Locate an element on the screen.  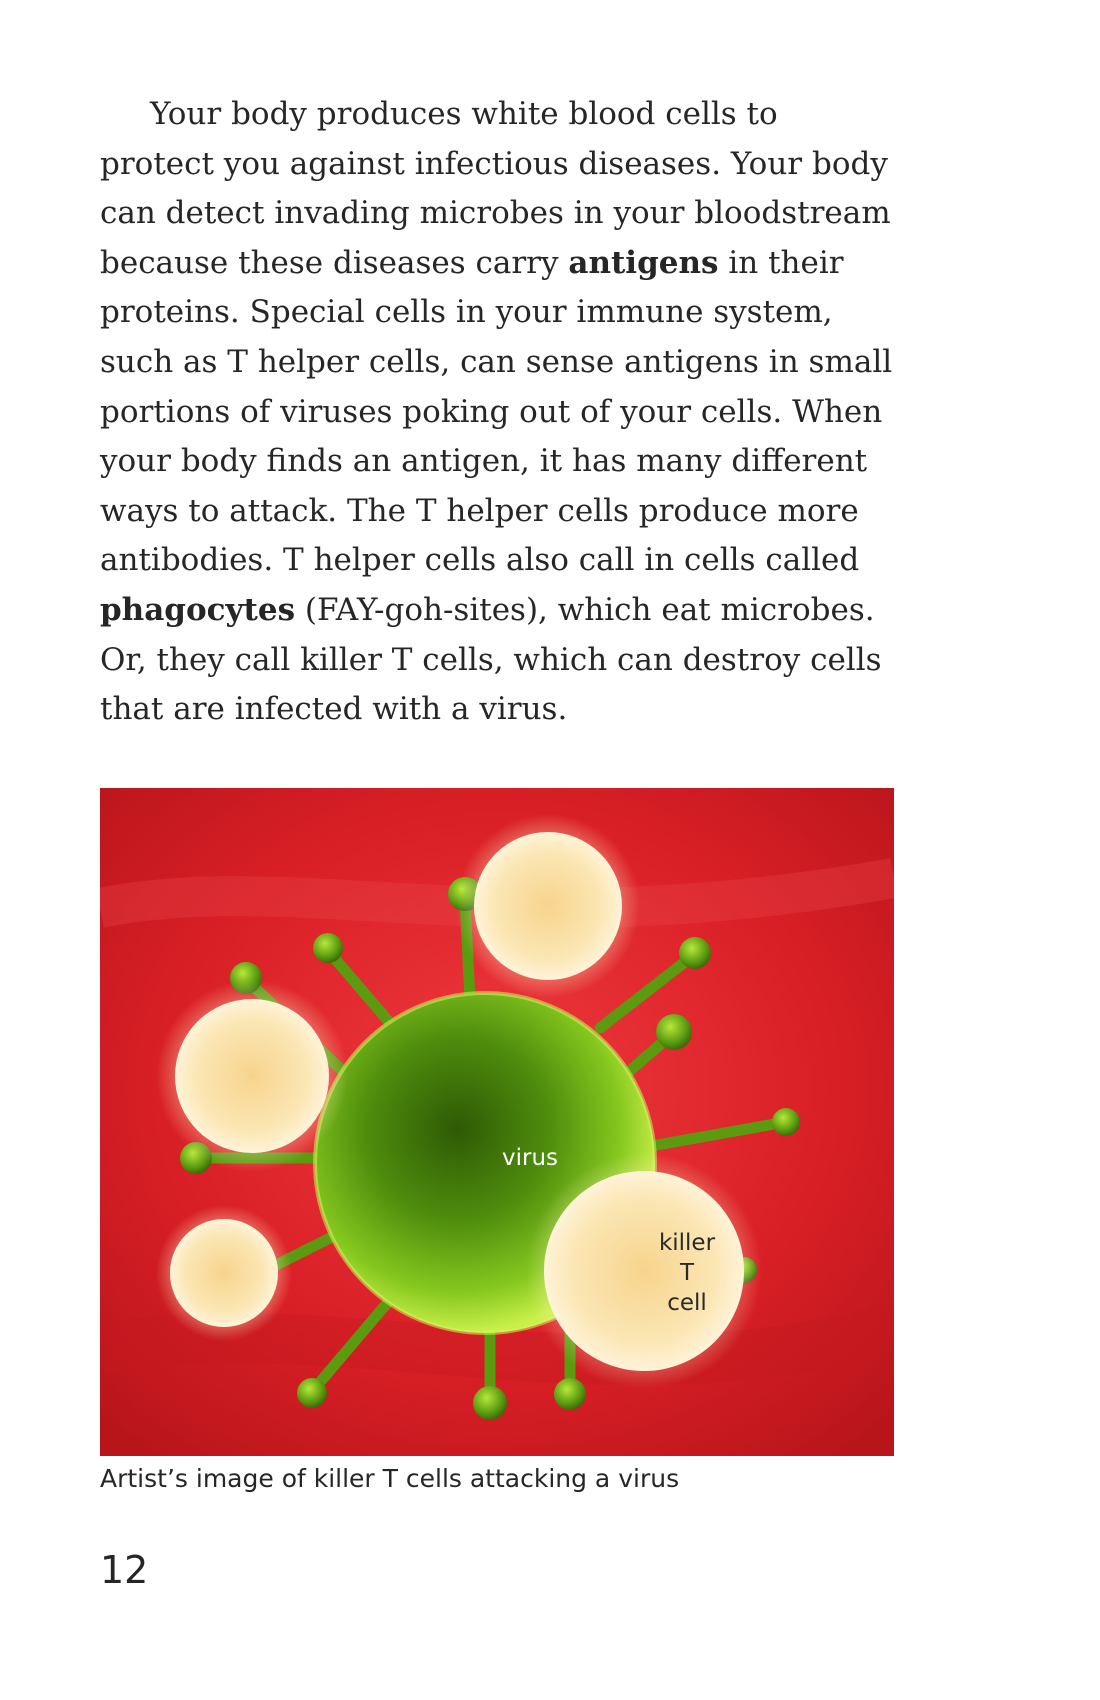
paragraph-line: Your body produces white blood cells to is located at coordinates (464, 114).